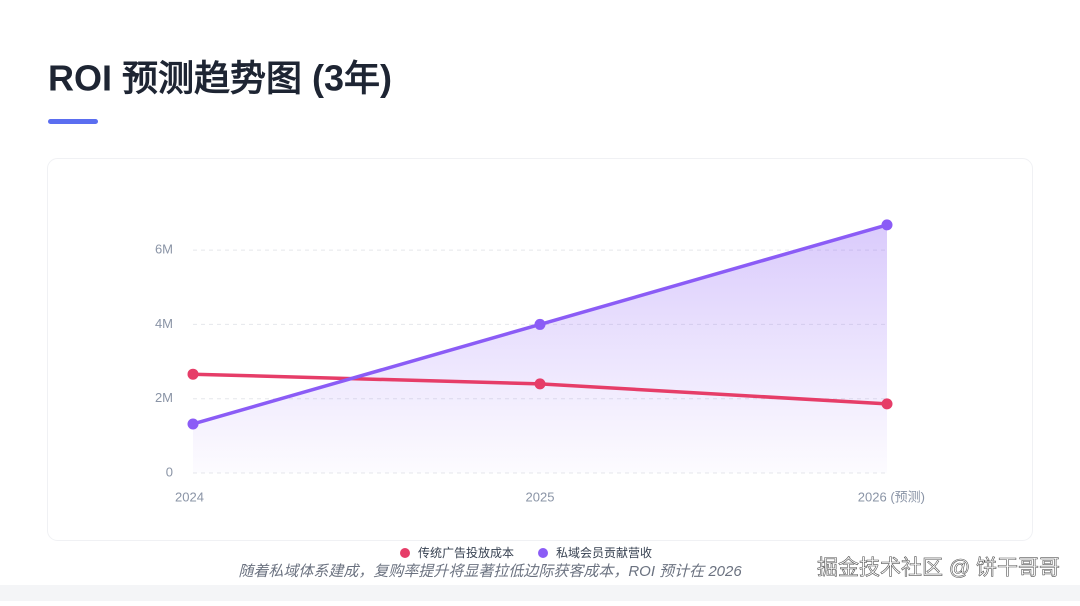 The width and height of the screenshot is (1080, 606). I want to click on y-tick-label: 6M, so click(164, 249).